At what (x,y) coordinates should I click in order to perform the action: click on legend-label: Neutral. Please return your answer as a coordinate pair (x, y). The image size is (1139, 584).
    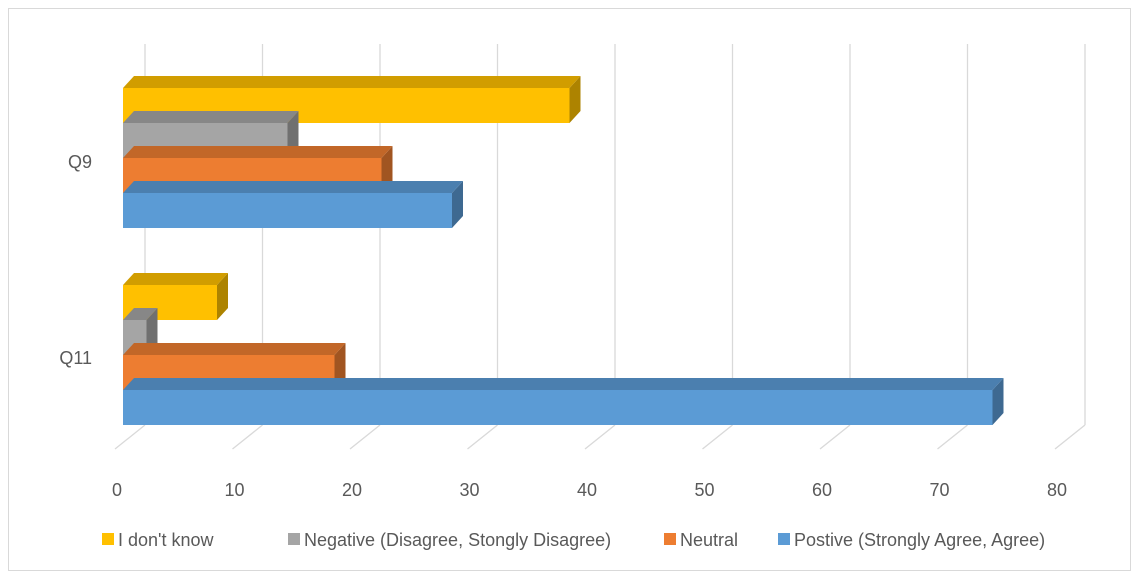
    Looking at the image, I should click on (709, 540).